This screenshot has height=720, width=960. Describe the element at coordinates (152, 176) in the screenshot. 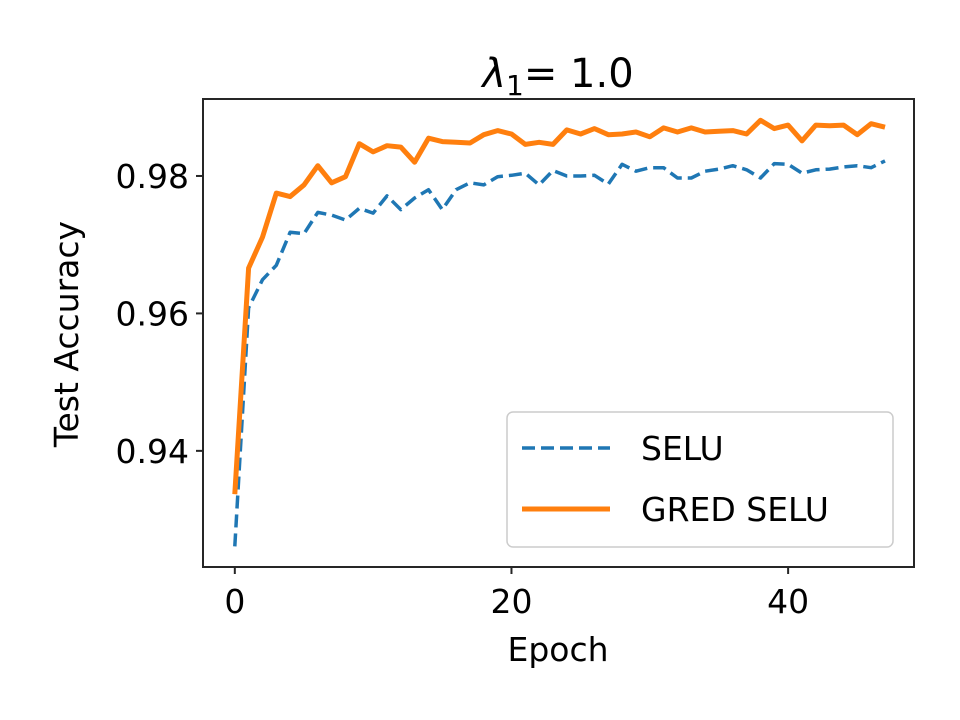

I see `y-tick-label: 0.98` at that location.